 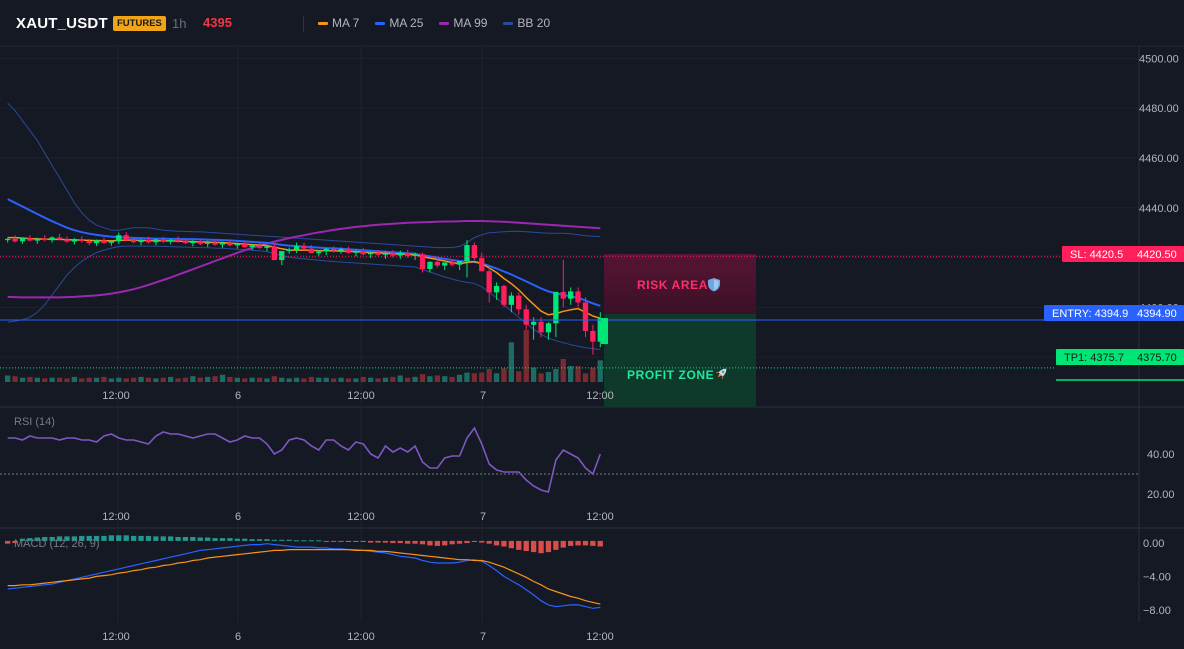 I want to click on price-tick-label: 4500.00, so click(x=1159, y=59).